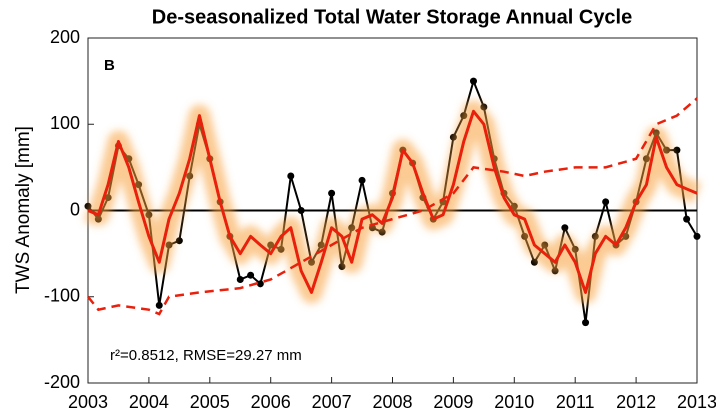  I want to click on panel-label: B, so click(109, 65).